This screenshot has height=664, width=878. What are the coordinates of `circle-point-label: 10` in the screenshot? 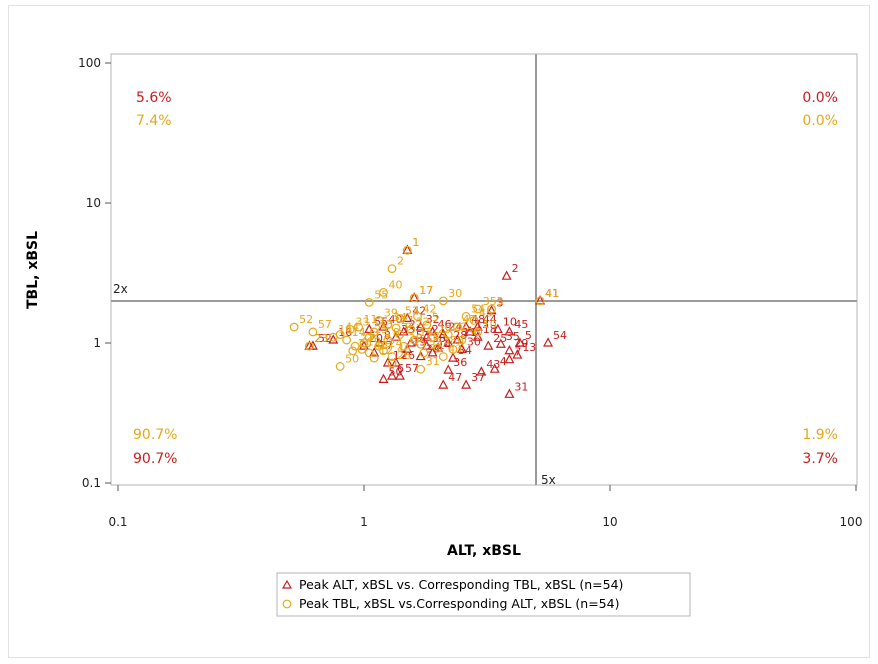 It's located at (490, 324).